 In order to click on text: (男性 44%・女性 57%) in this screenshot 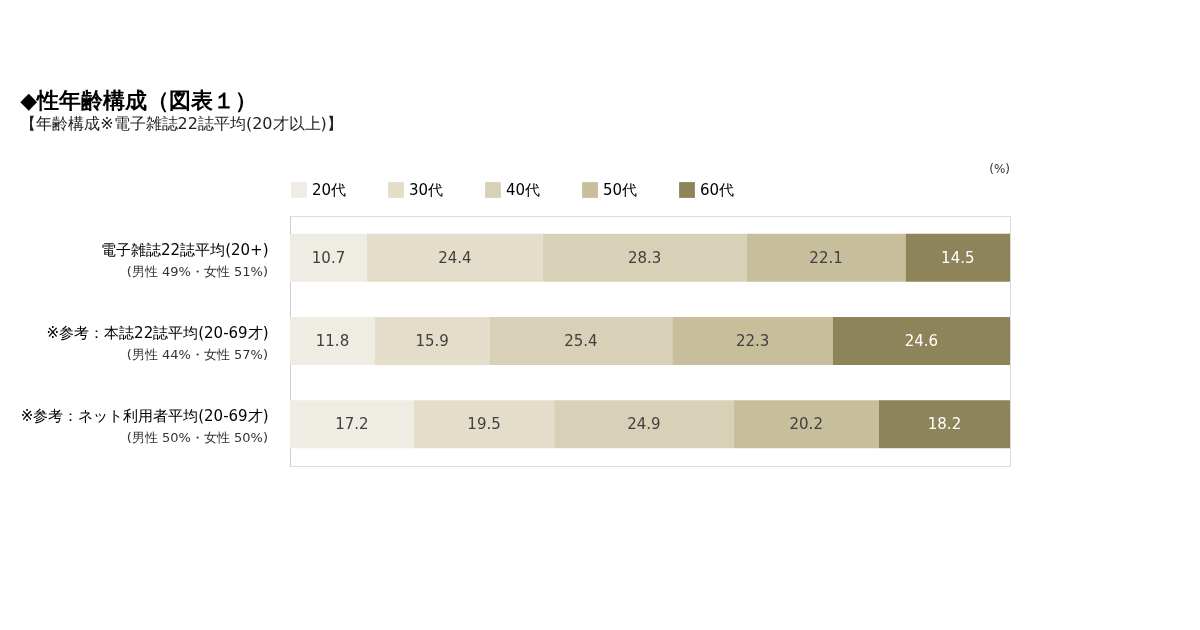, I will do `click(197, 354)`.